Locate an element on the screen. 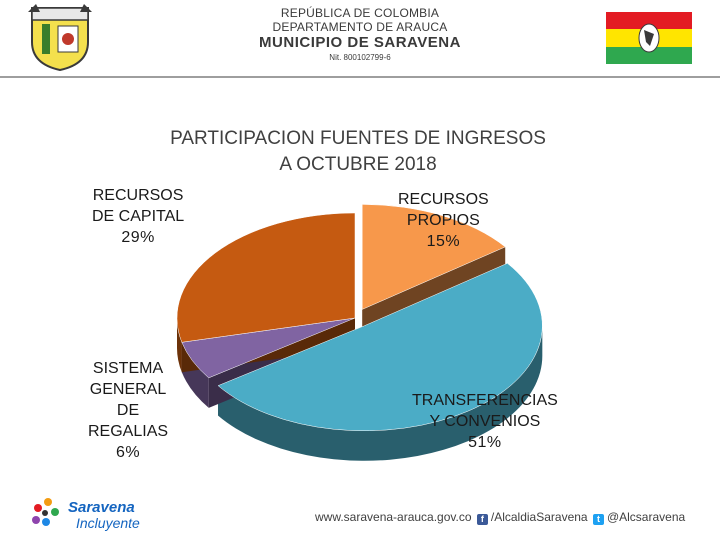 Image resolution: width=720 pixels, height=540 pixels. pie-slice-recursos-de-capital is located at coordinates (266, 277).